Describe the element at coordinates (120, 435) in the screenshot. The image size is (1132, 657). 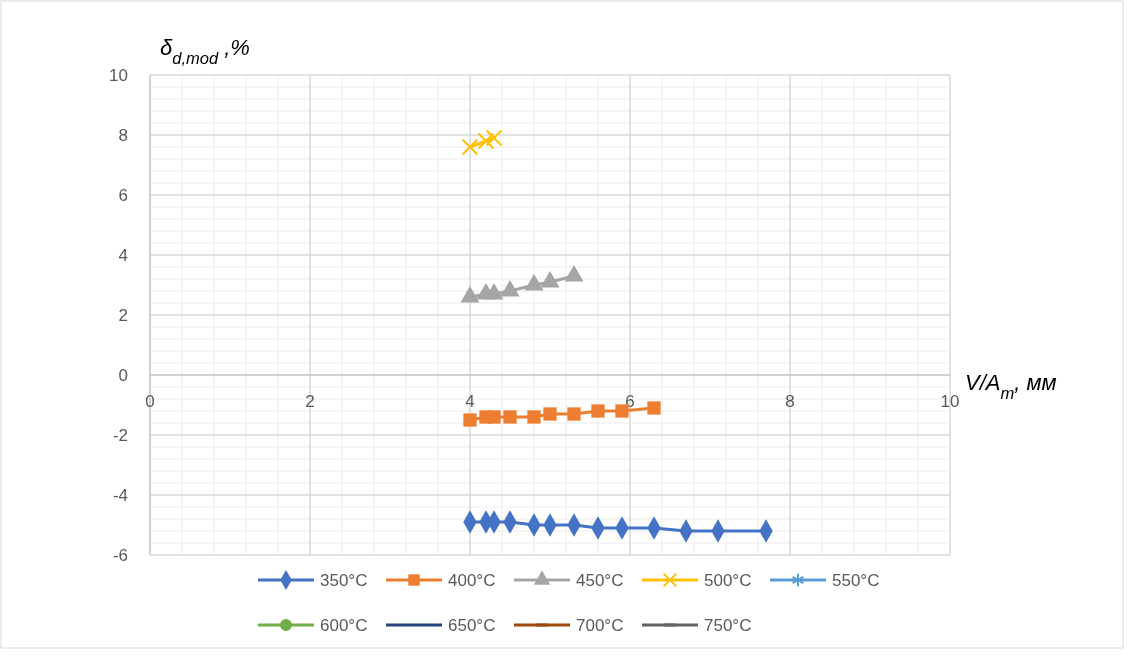
I see `y-tick-label: -2` at that location.